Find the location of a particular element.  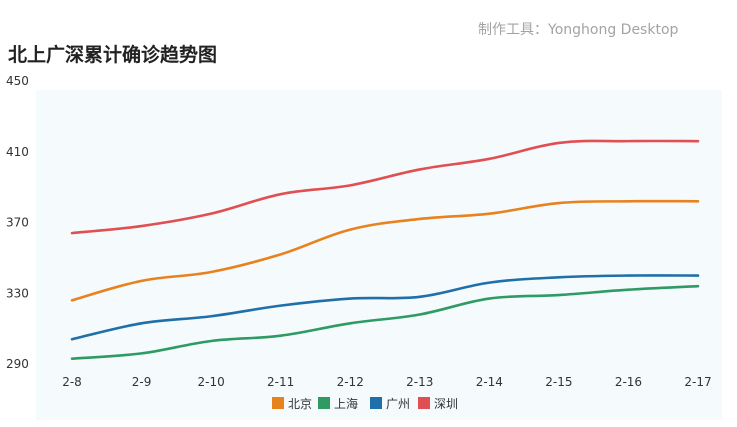

legend-label: 广州 is located at coordinates (398, 404).